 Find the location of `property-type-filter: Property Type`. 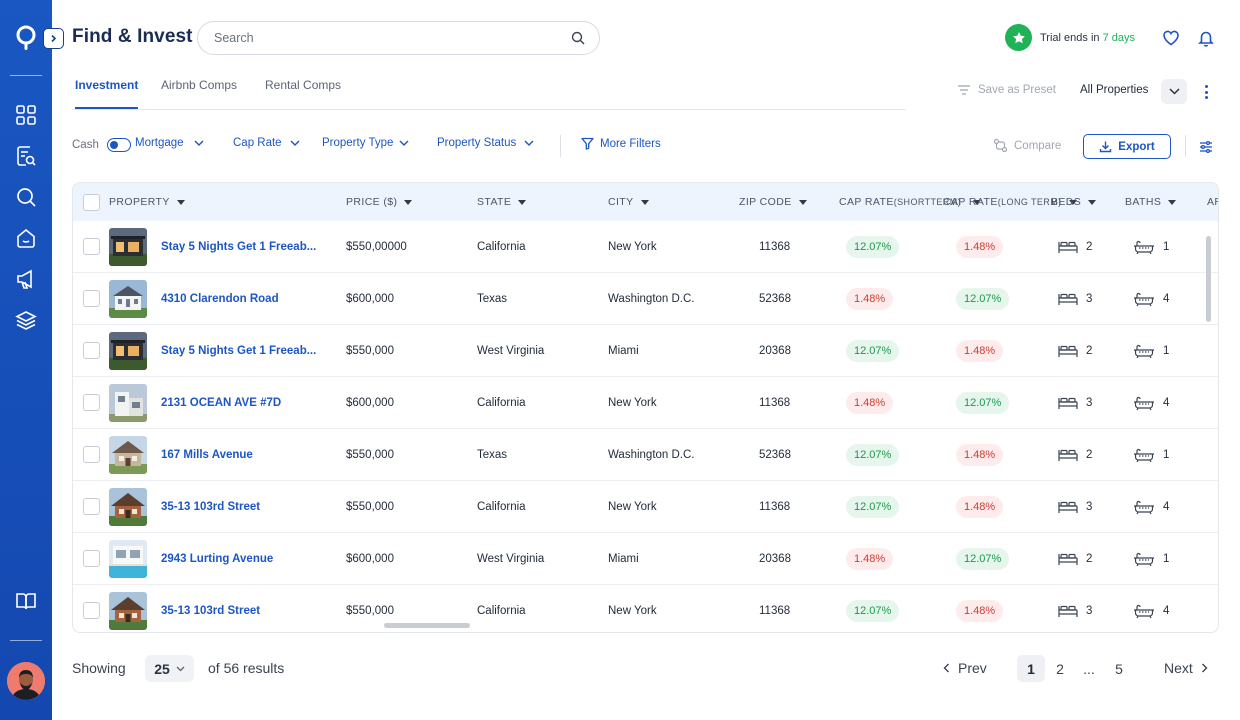

property-type-filter: Property Type is located at coordinates (365, 143).